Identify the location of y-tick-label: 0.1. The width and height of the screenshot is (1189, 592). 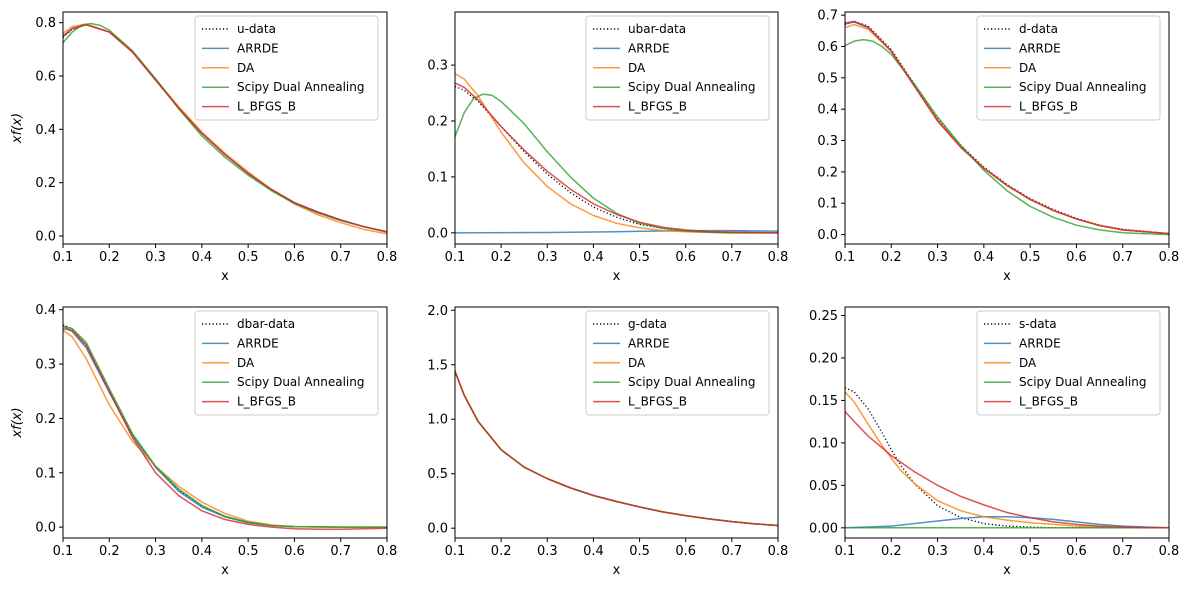
(45, 473).